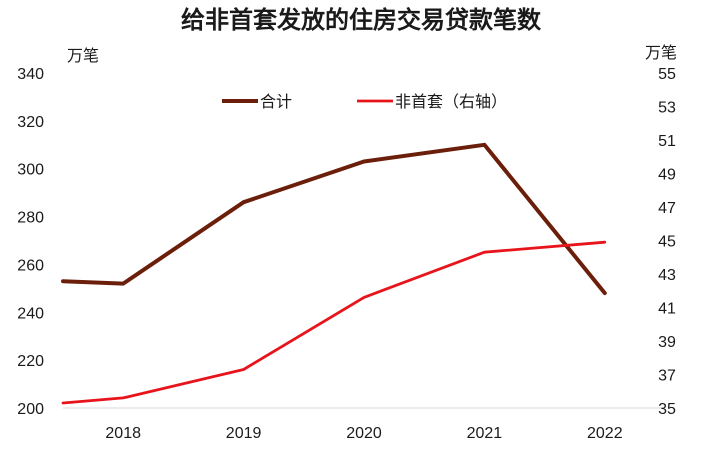 This screenshot has width=723, height=450. Describe the element at coordinates (30, 74) in the screenshot. I see `y-left-tick-label: 340` at that location.